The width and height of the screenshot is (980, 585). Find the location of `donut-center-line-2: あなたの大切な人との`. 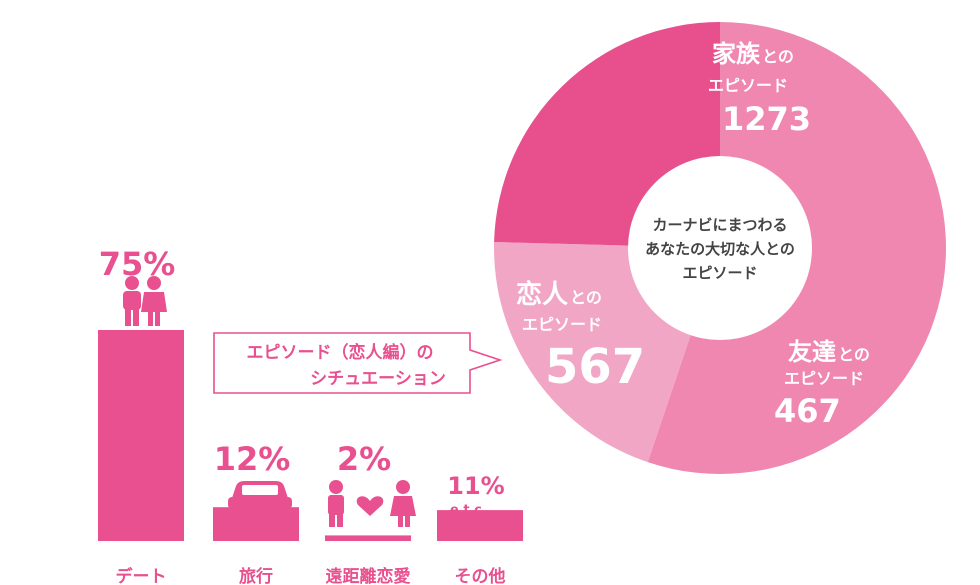

donut-center-line-2: あなたの大切な人との is located at coordinates (720, 249).